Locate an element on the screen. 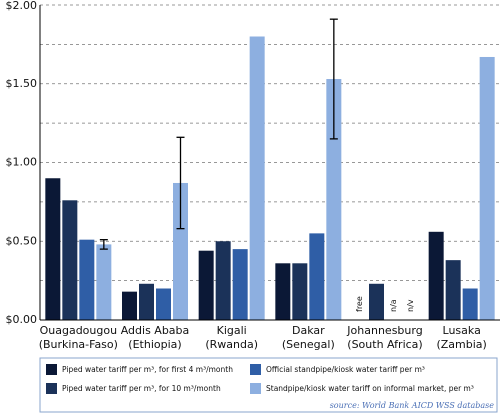 Image resolution: width=500 pixels, height=414 pixels. x-tick-label: Ouagadougou is located at coordinates (78, 330).